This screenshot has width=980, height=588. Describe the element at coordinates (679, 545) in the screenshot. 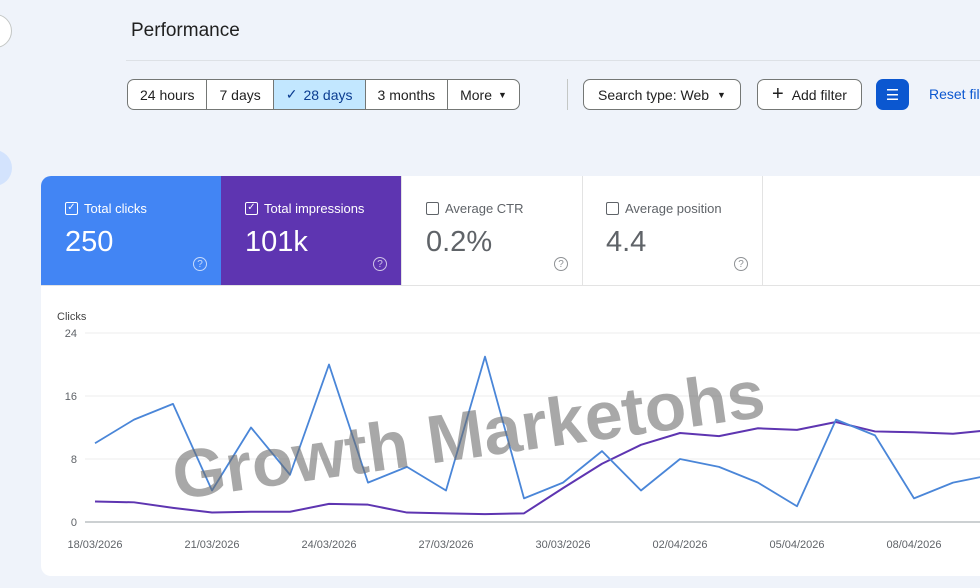

I see `x-tick-label: 02/04/2026` at that location.